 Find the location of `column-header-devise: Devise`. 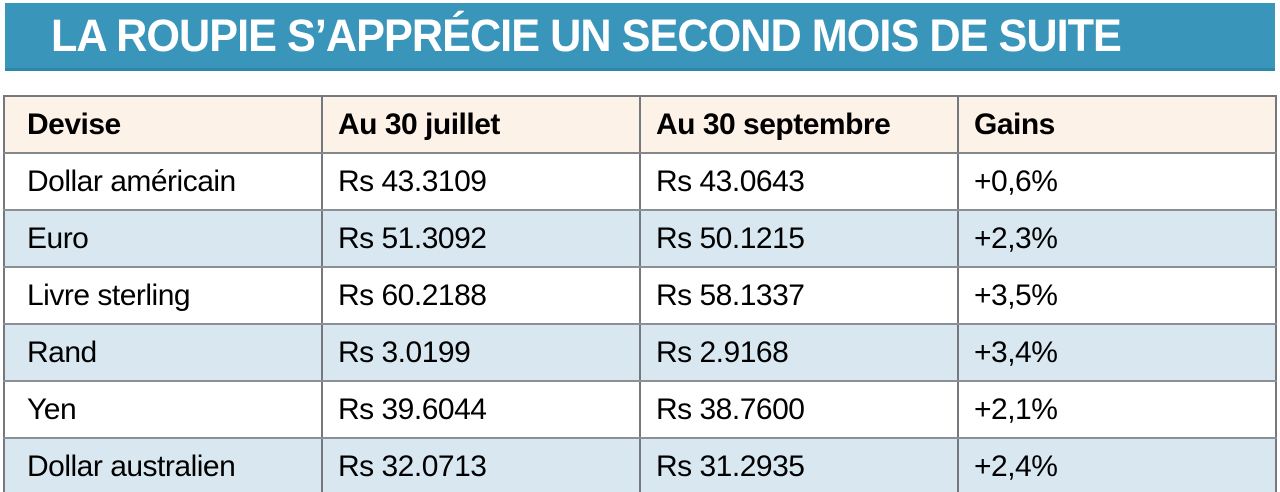

column-header-devise: Devise is located at coordinates (163, 124).